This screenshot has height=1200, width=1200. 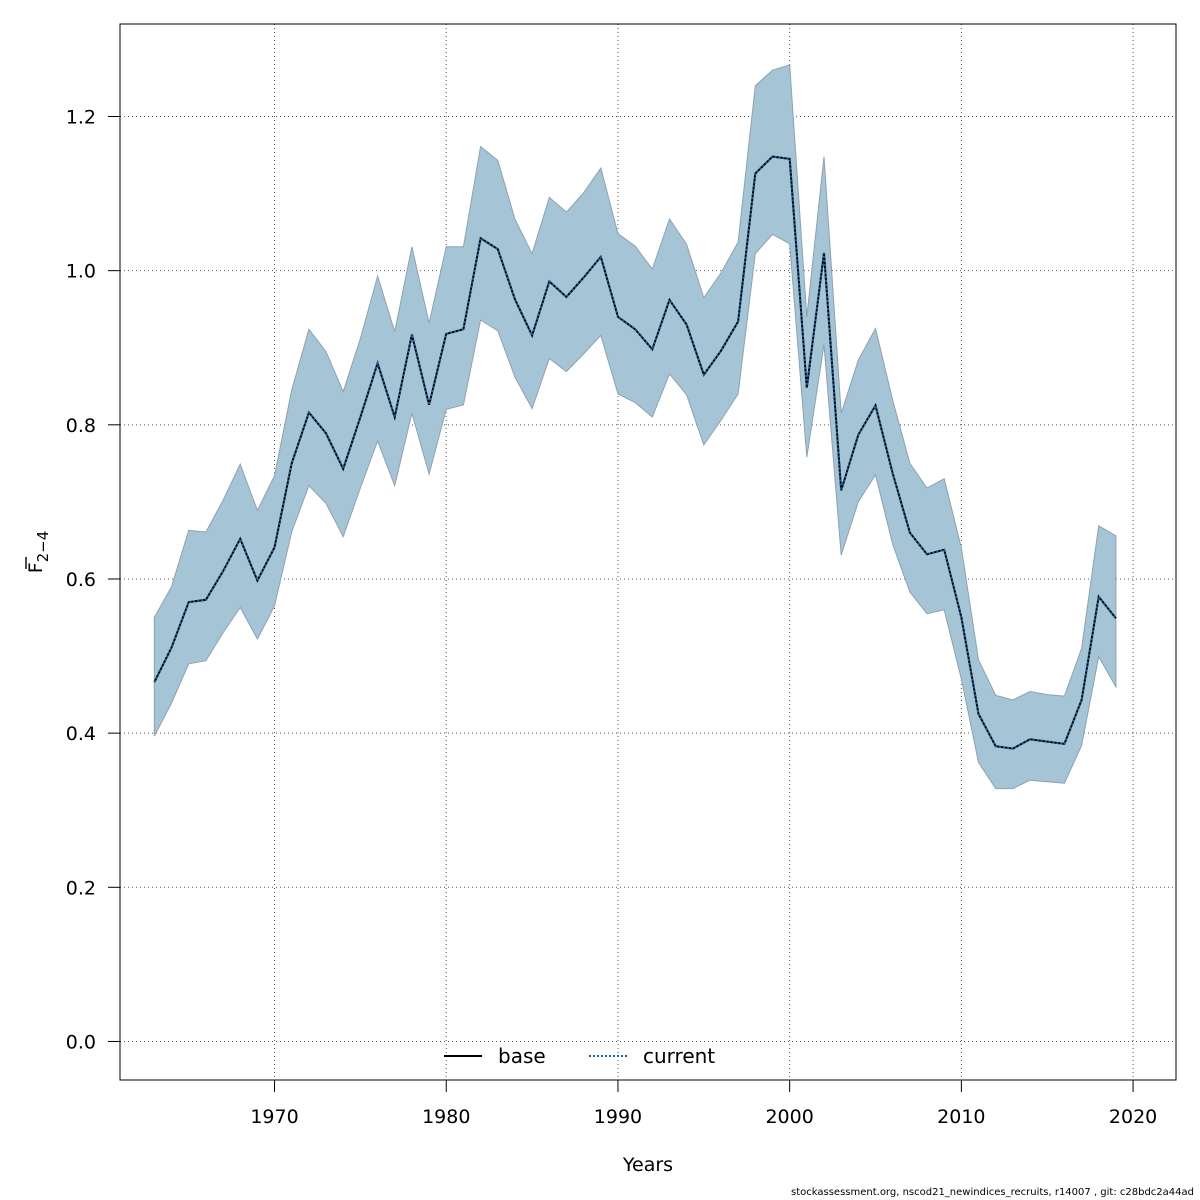 I want to click on x-axis-title: Years, so click(x=647, y=1165).